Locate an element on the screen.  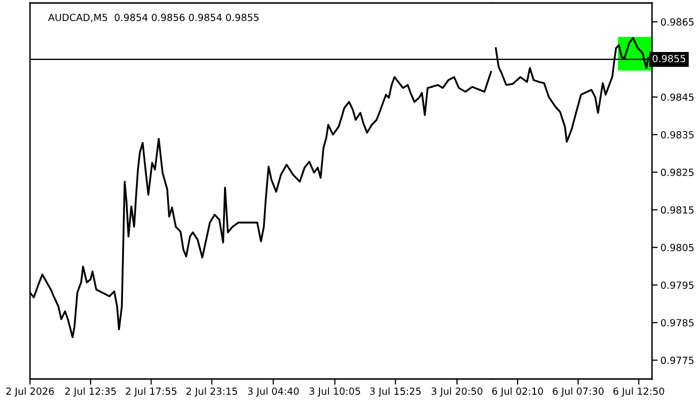
y-tick-label: 0.9845 is located at coordinates (677, 97).